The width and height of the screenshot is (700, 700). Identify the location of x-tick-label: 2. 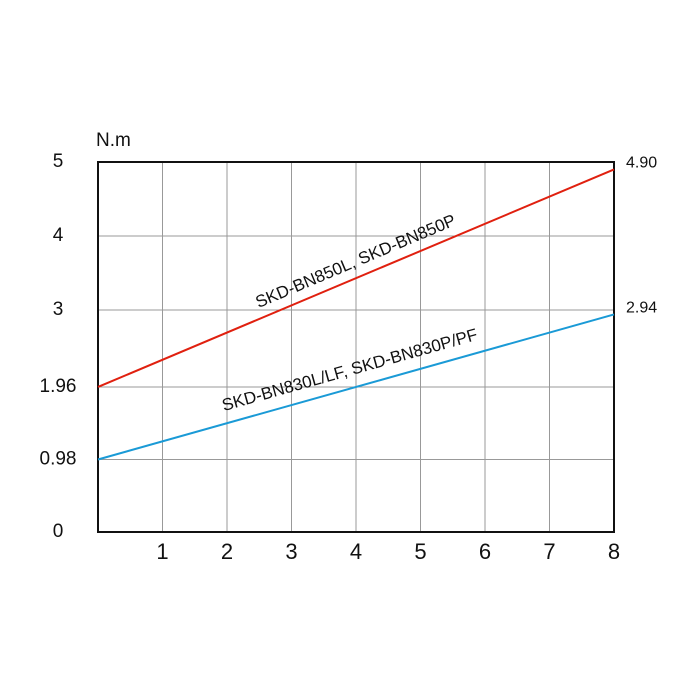
(227, 551).